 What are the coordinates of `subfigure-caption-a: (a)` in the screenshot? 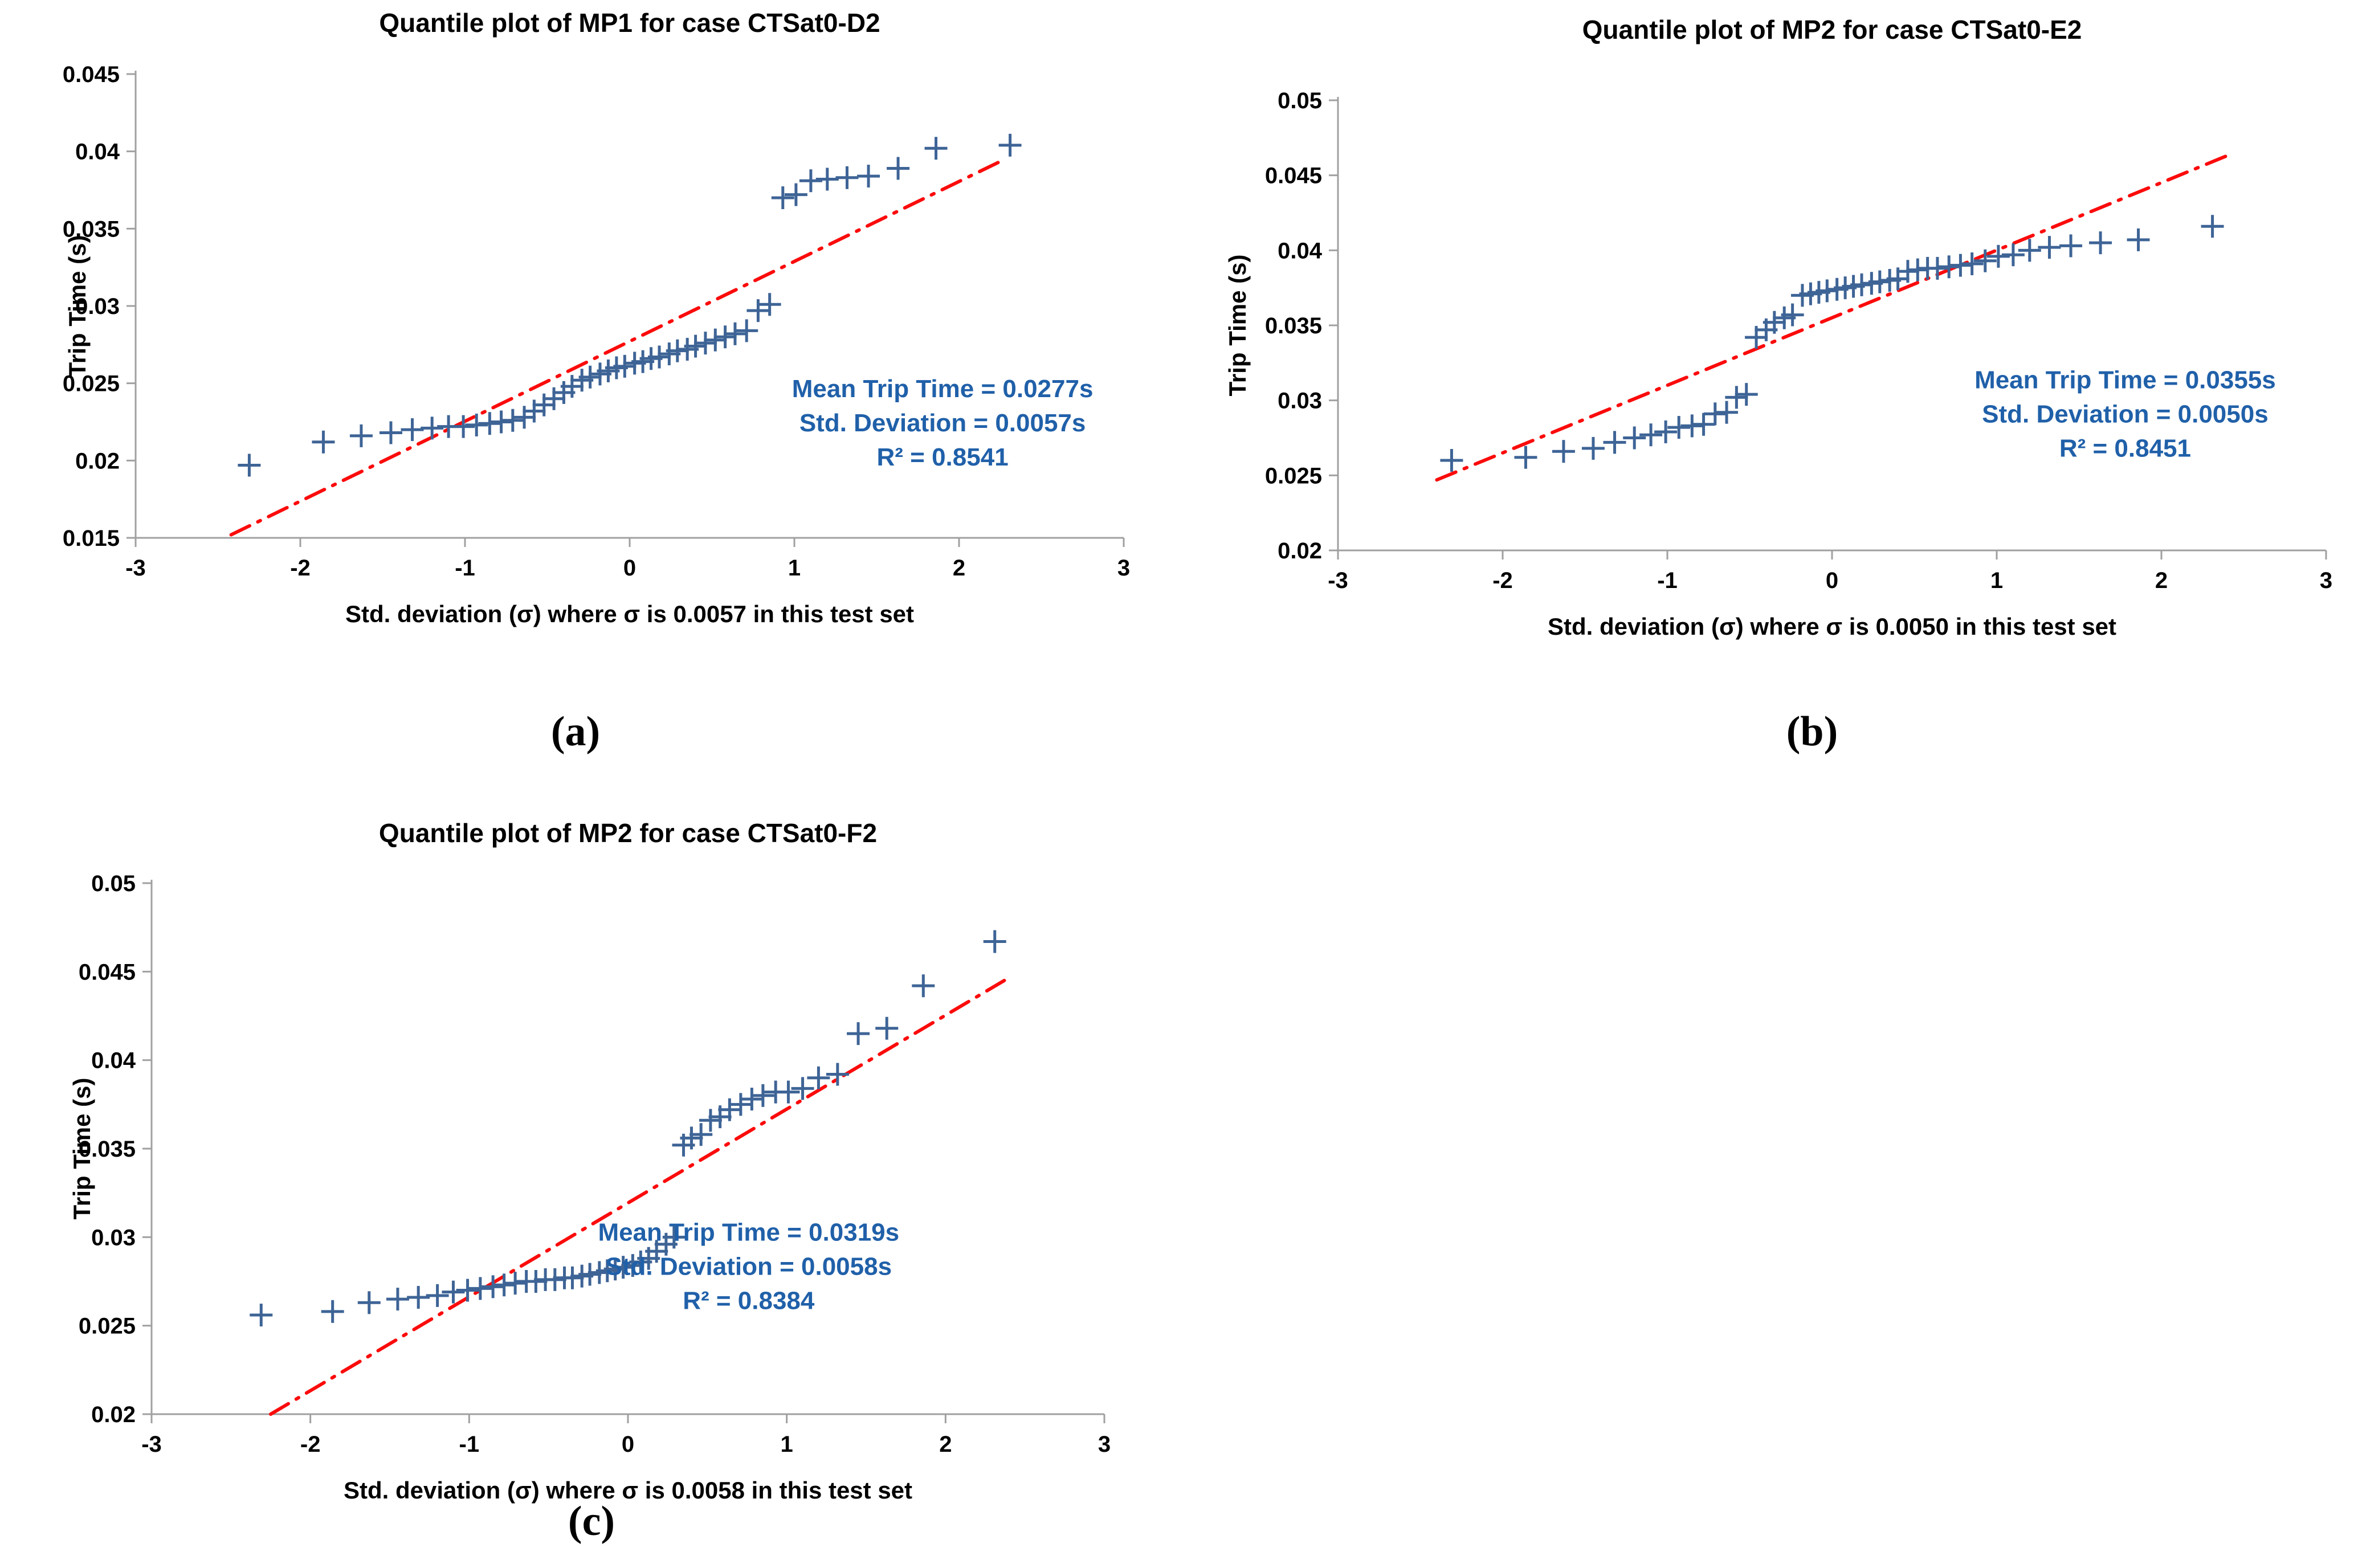 It's located at (575, 731).